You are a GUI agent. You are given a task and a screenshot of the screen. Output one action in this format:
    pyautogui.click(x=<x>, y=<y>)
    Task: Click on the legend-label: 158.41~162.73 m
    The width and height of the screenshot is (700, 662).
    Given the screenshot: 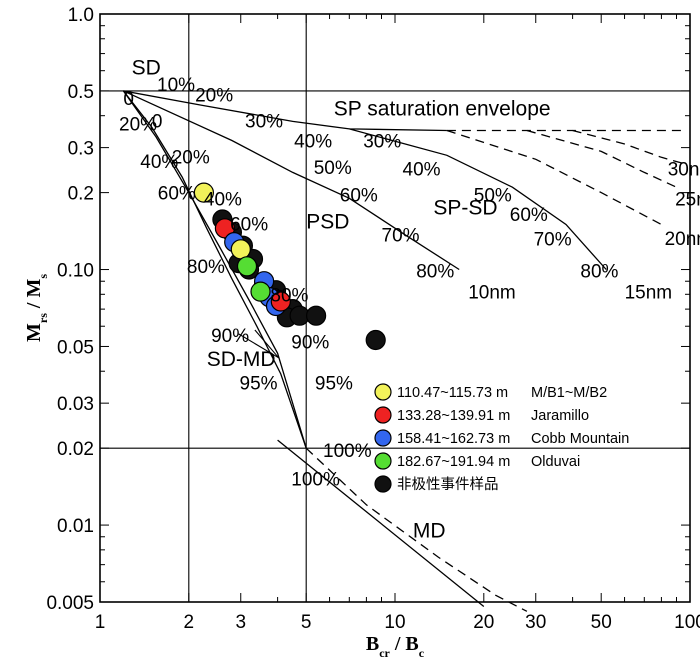 What is the action you would take?
    pyautogui.click(x=453, y=439)
    